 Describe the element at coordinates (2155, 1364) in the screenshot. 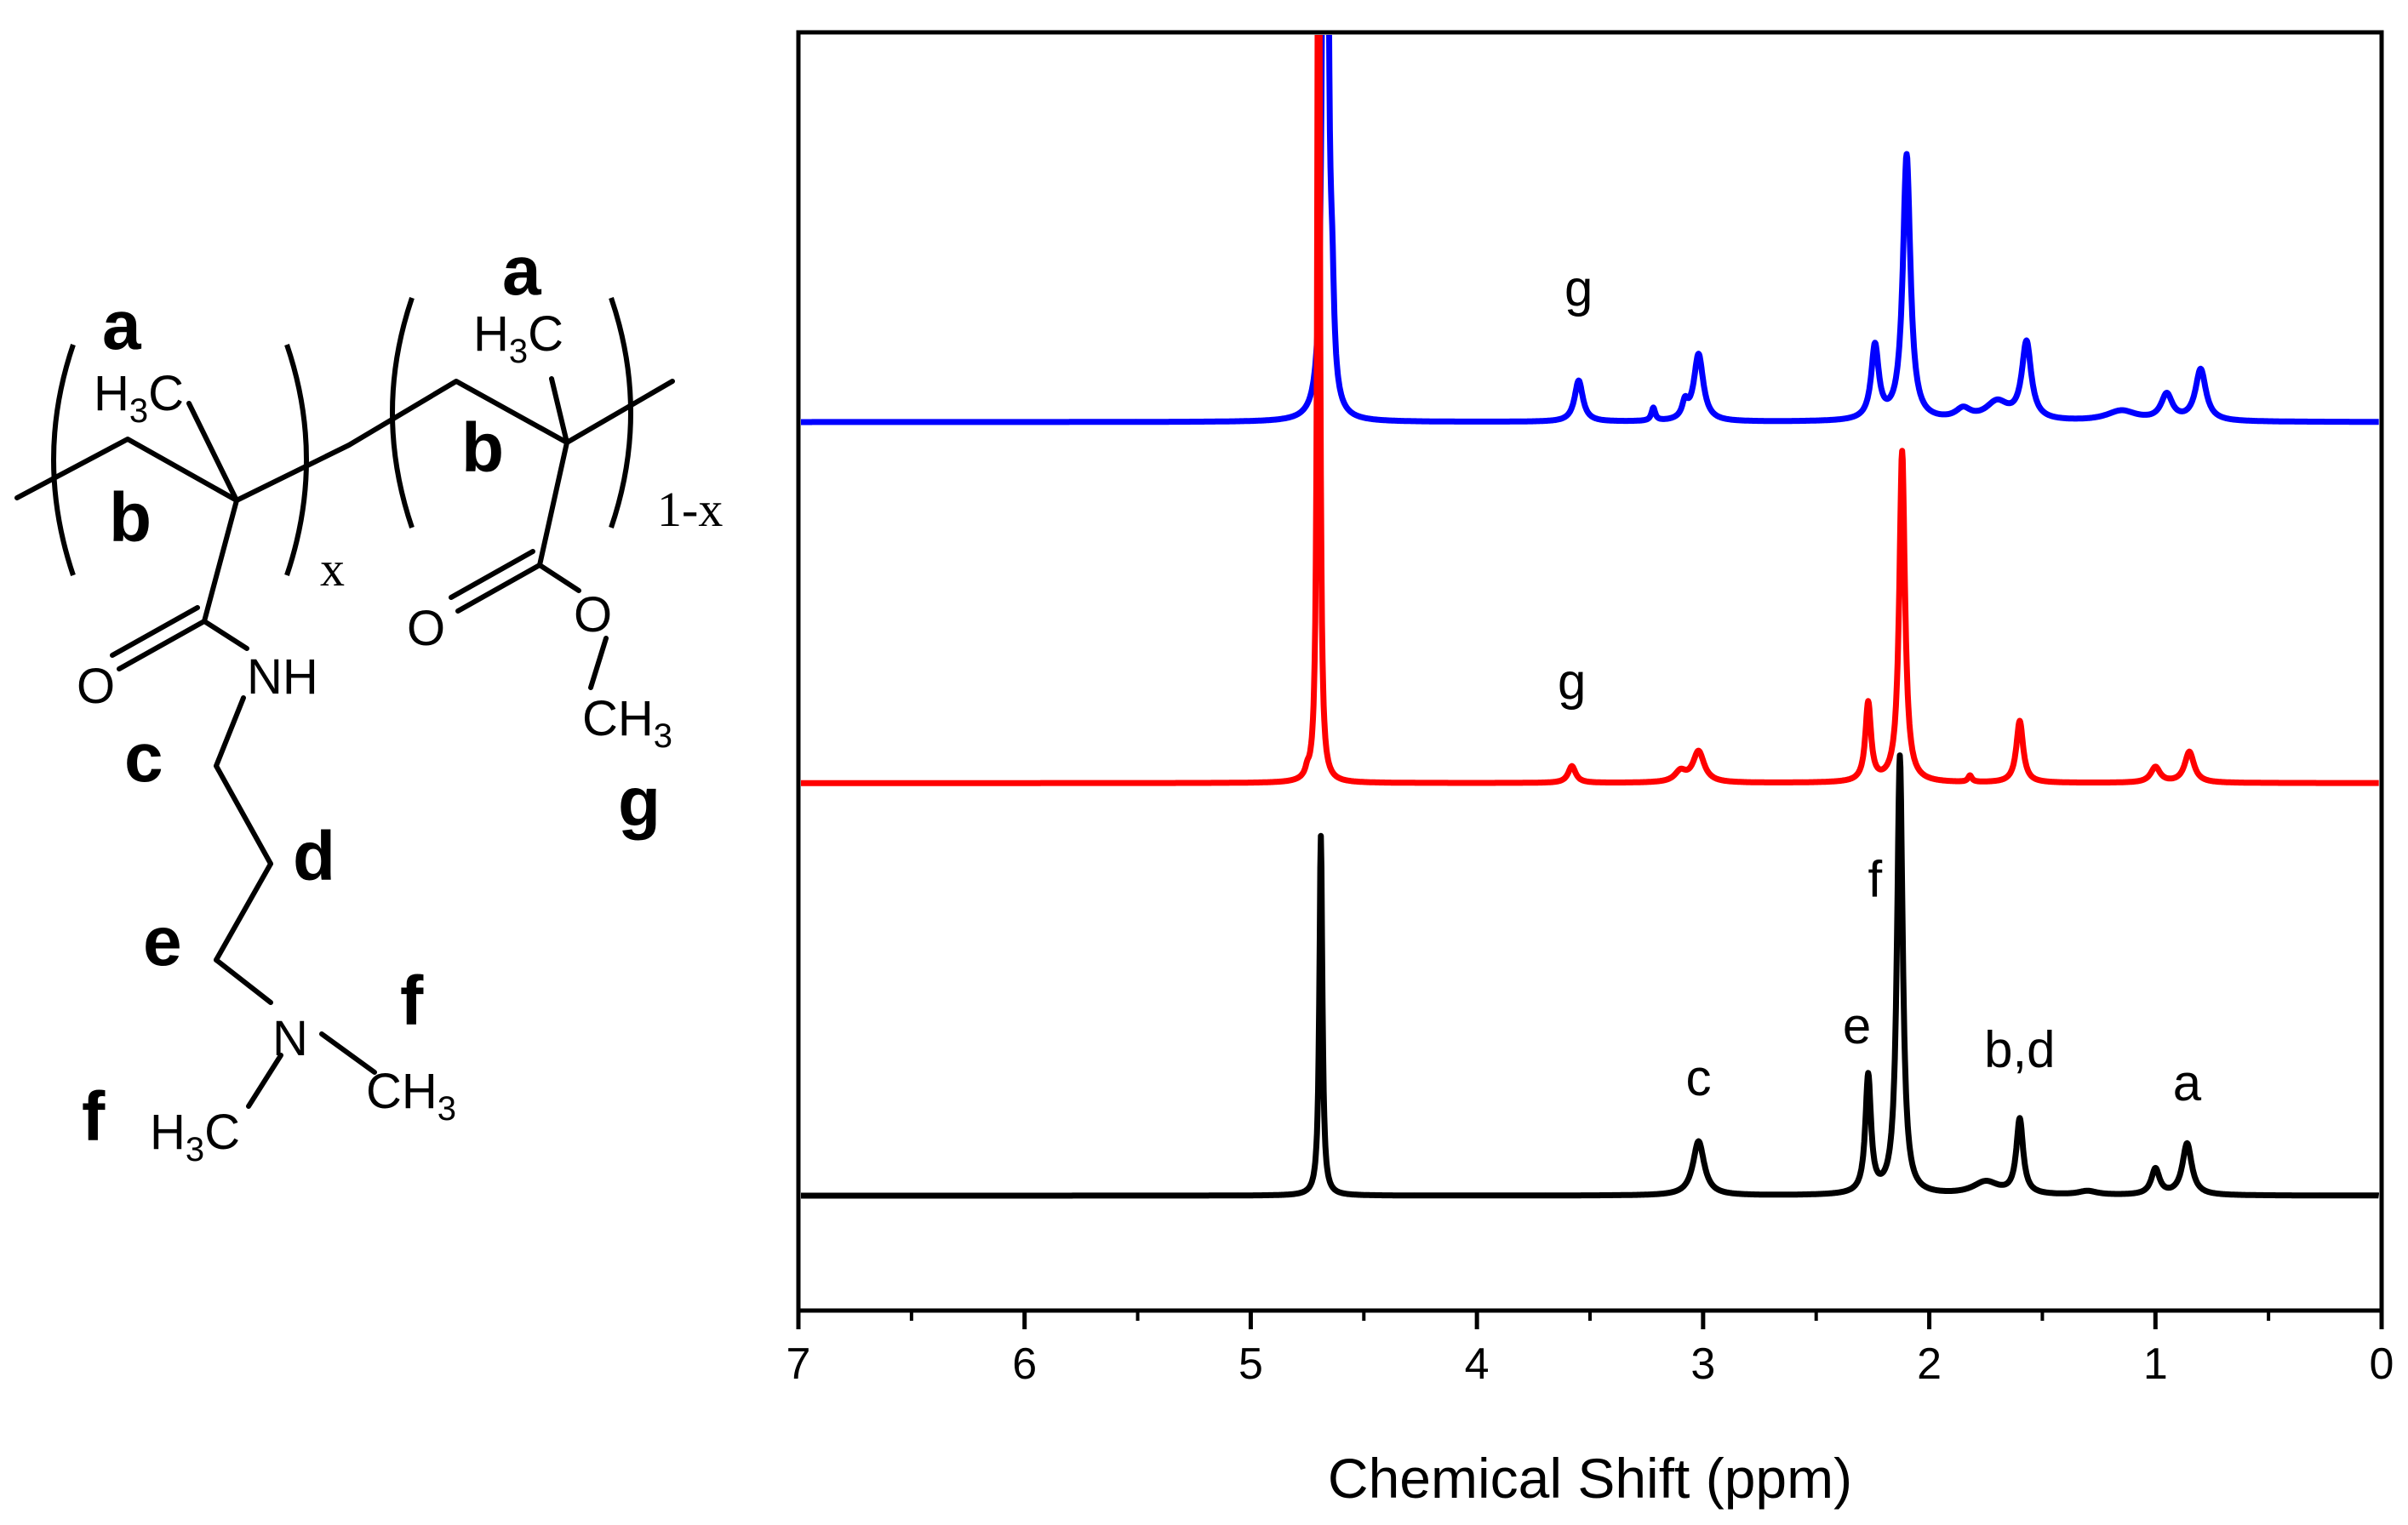

I see `x-tick-label: 1` at that location.